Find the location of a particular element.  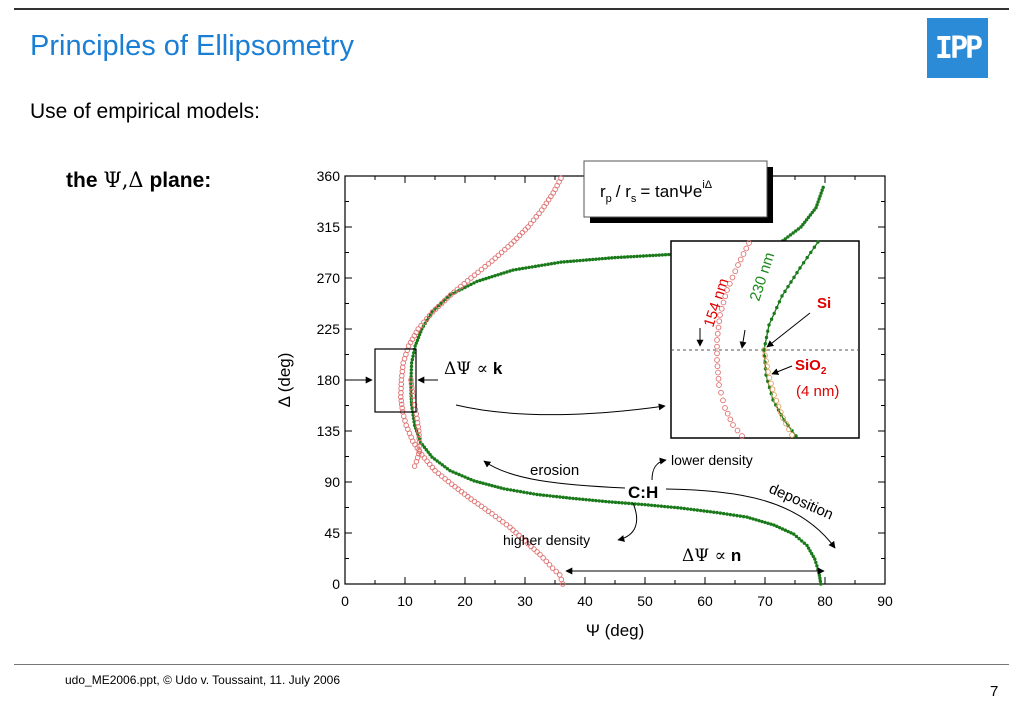

x-tick-label: 0 is located at coordinates (345, 601).